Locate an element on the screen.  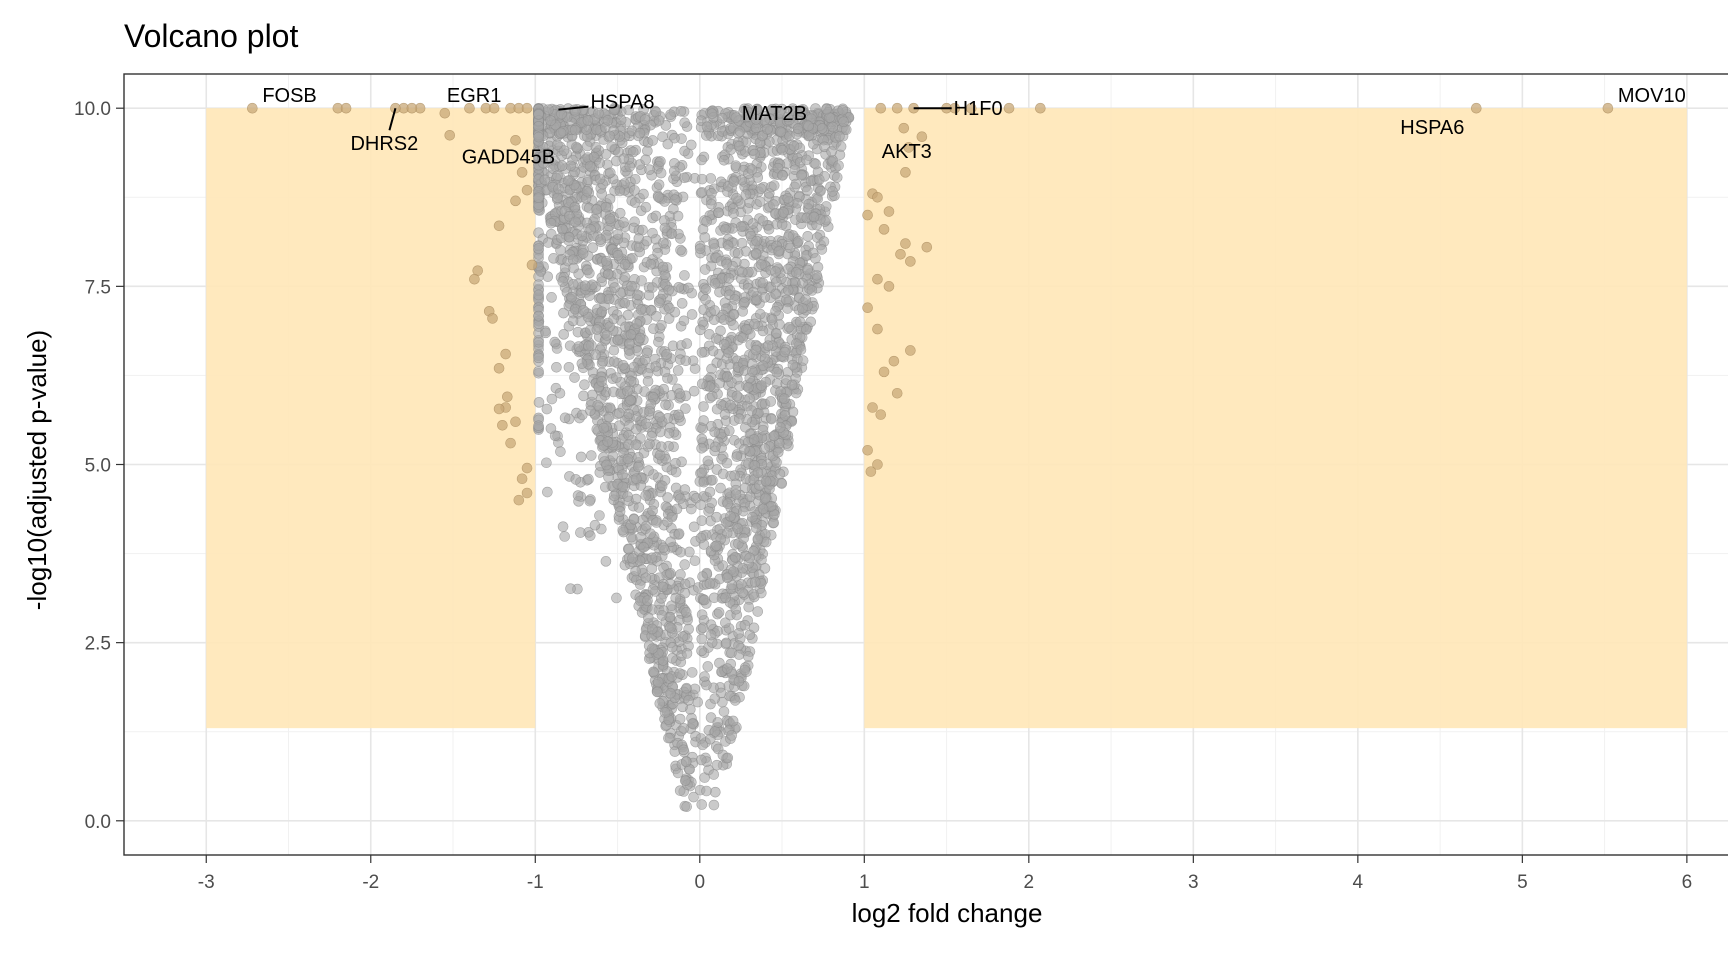
highlight-region is located at coordinates (371, 418).